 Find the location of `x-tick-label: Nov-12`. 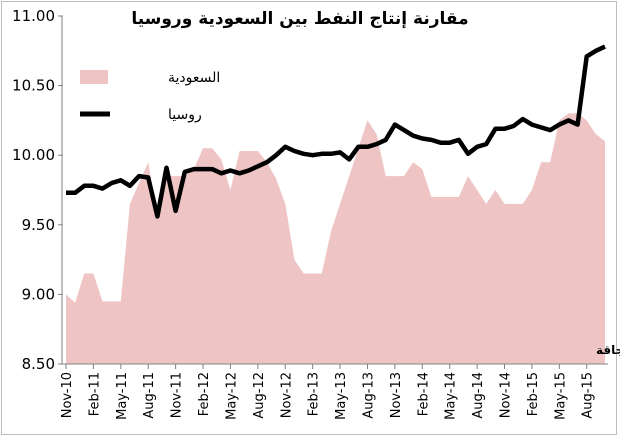

x-tick-label: Nov-12 is located at coordinates (286, 395).